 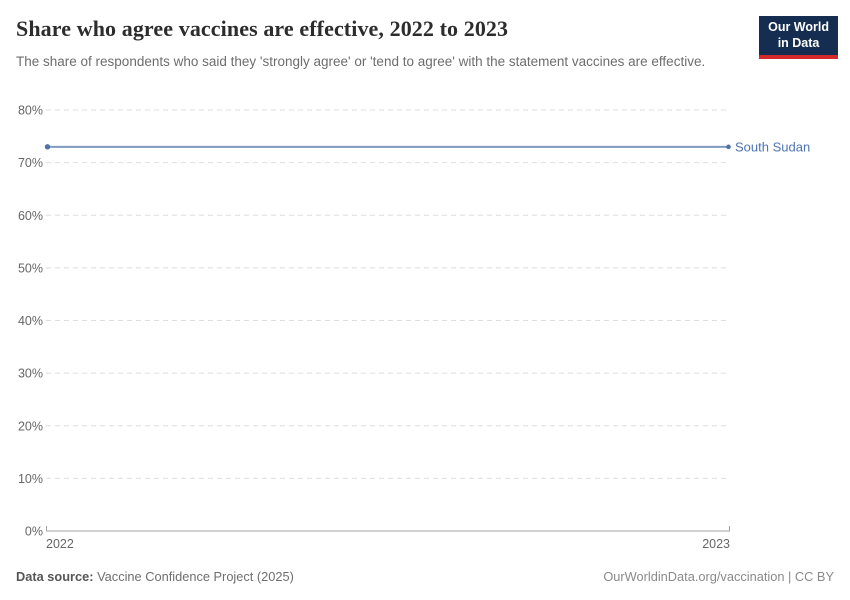 What do you see at coordinates (716, 544) in the screenshot?
I see `x-tick-label-2023: 2023` at bounding box center [716, 544].